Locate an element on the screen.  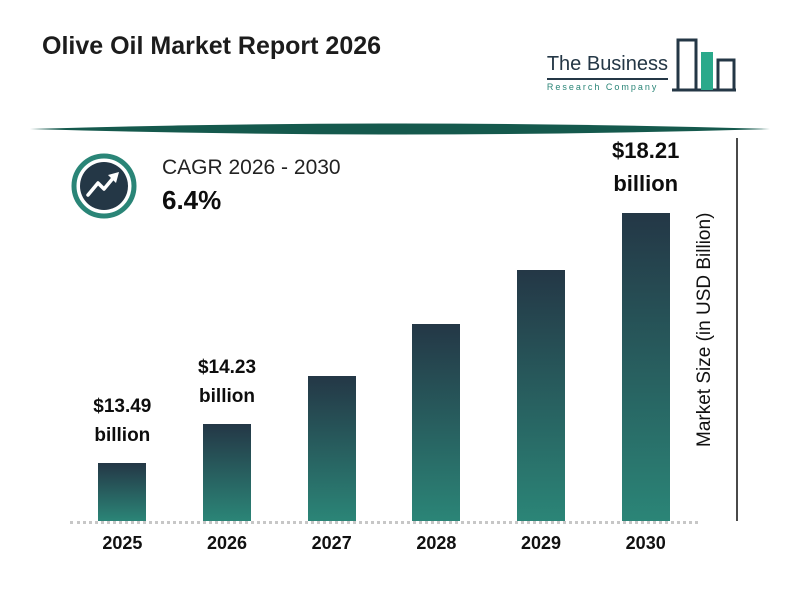
x-tick-2028: 2028 is located at coordinates (436, 543).